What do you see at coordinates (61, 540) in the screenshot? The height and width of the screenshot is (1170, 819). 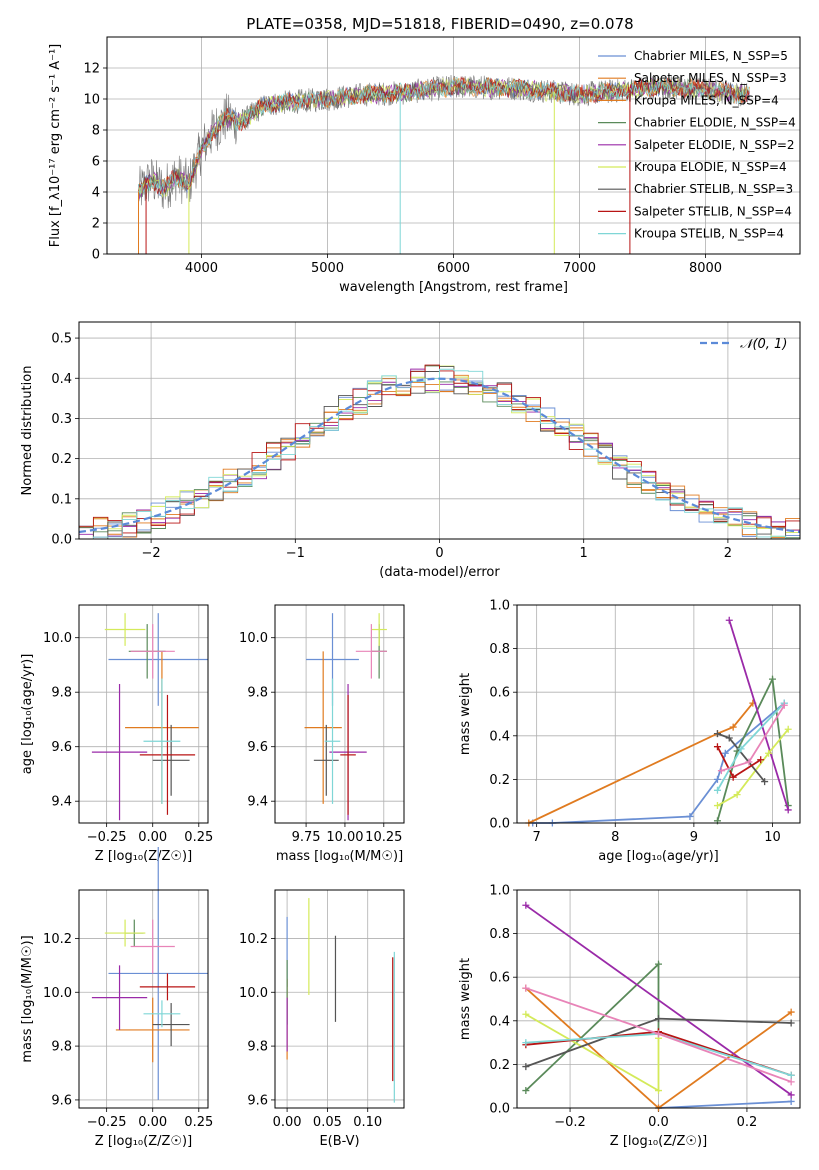 I see `y-tick-label: 0.0` at bounding box center [61, 540].